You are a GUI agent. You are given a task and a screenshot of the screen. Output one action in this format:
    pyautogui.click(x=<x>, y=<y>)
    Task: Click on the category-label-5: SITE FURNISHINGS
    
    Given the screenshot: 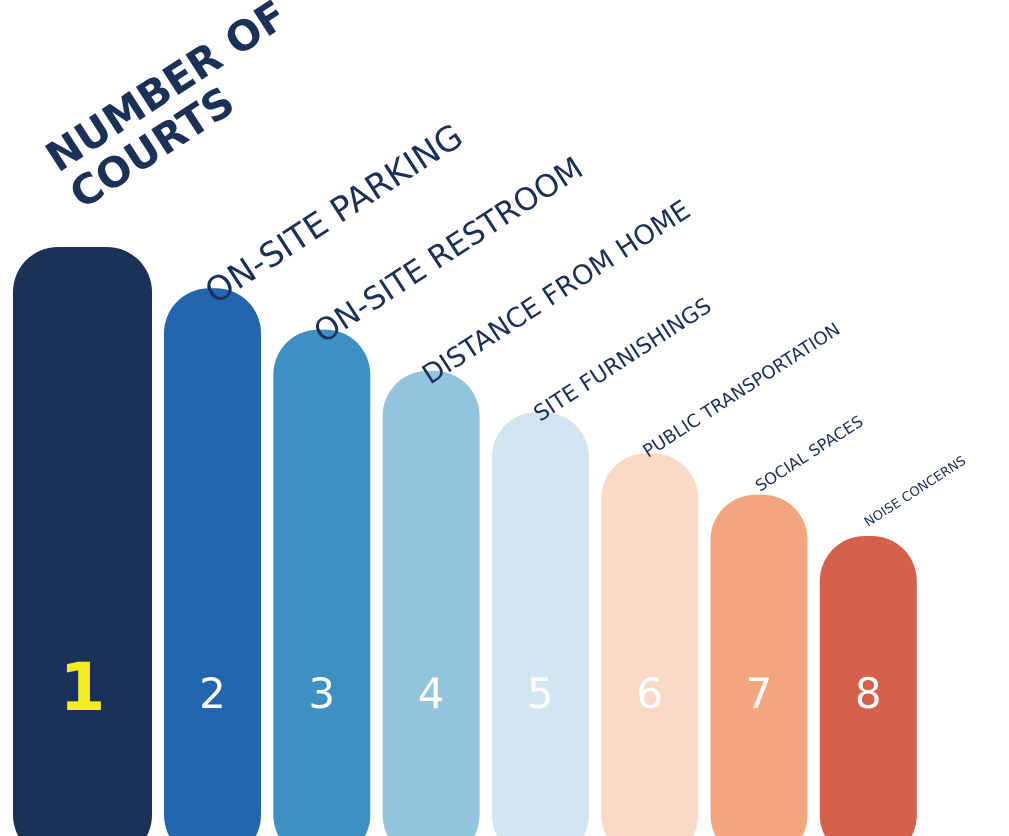 What is the action you would take?
    pyautogui.click(x=623, y=360)
    